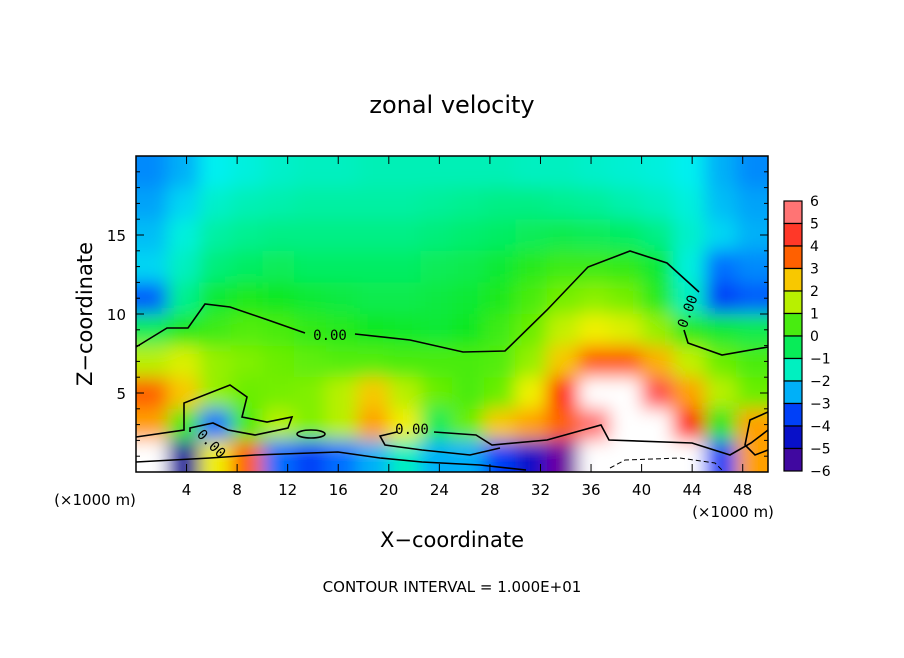  Describe the element at coordinates (814, 202) in the screenshot. I see `colorbar-label: 6` at that location.